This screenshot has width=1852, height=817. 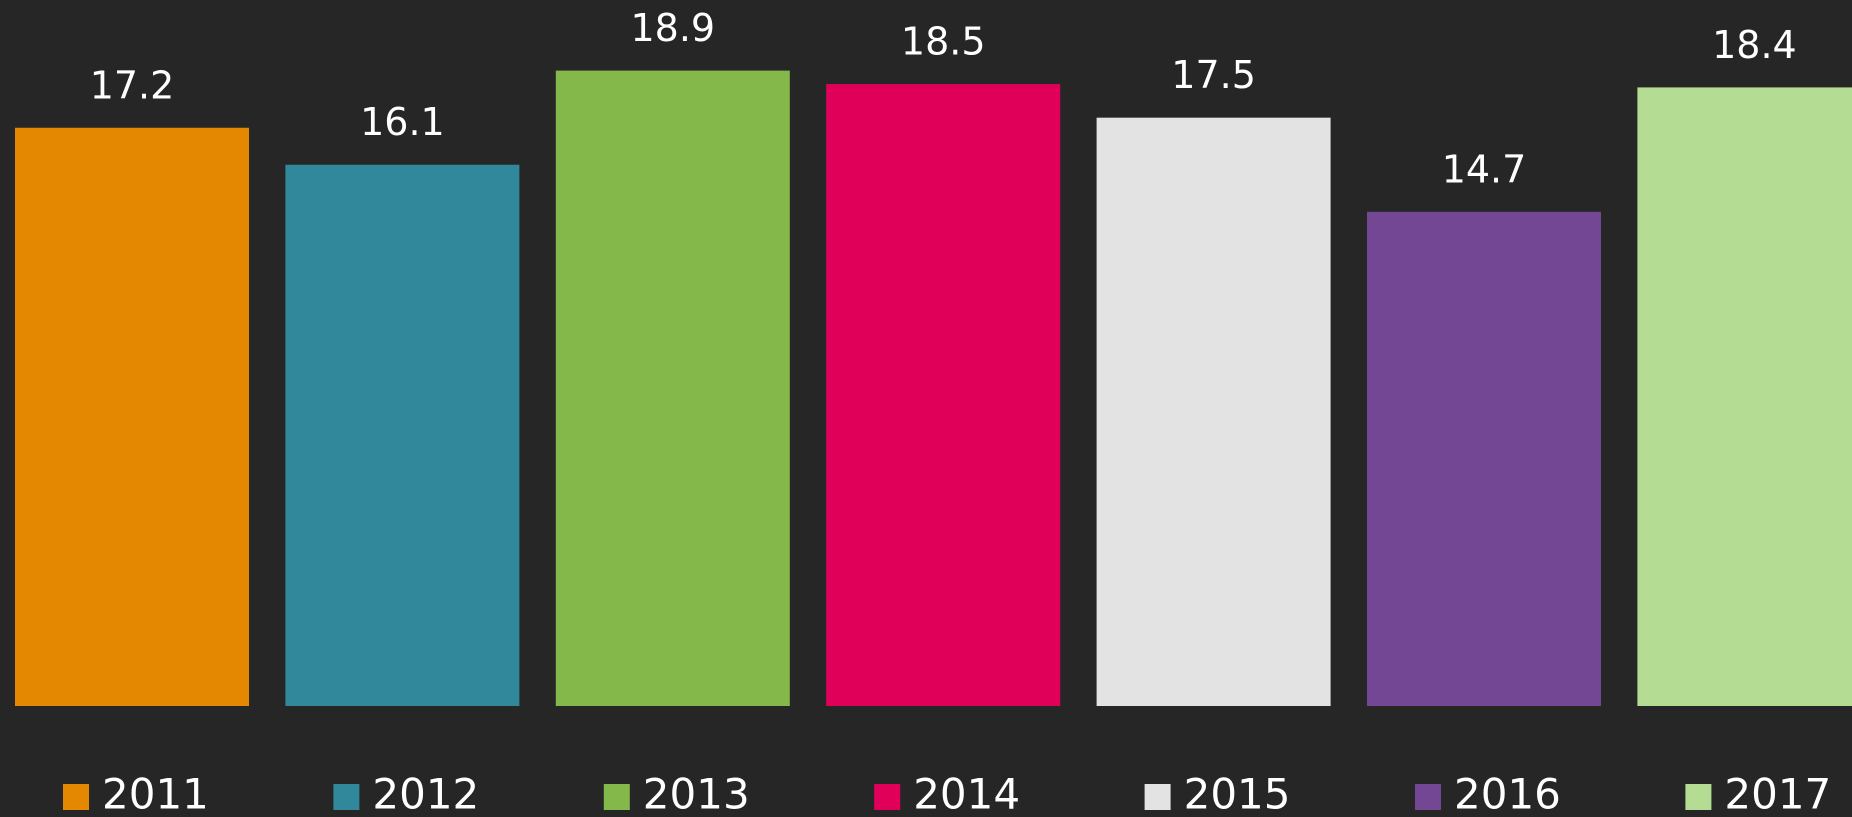 What do you see at coordinates (1237, 793) in the screenshot?
I see `legend-label: 2015` at bounding box center [1237, 793].